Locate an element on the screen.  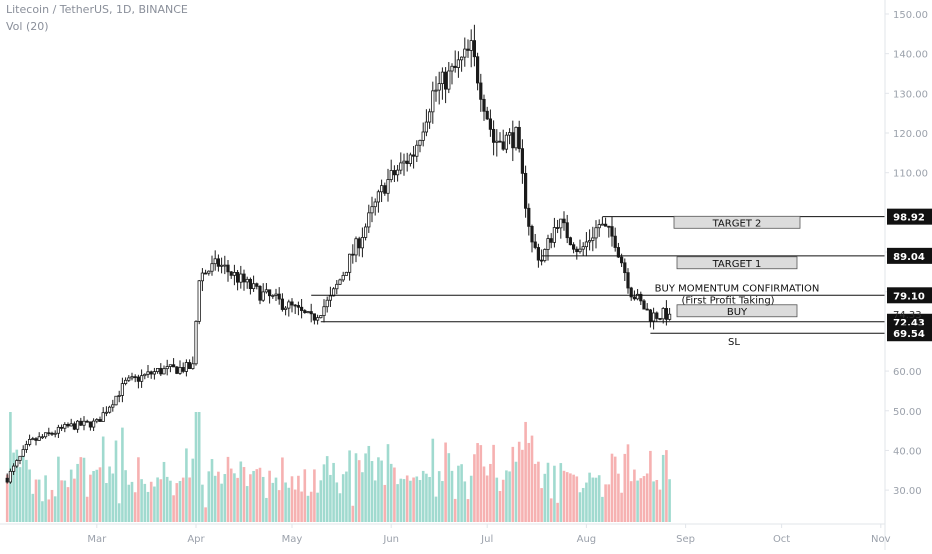
level-price-label: 89.04 is located at coordinates (909, 257).